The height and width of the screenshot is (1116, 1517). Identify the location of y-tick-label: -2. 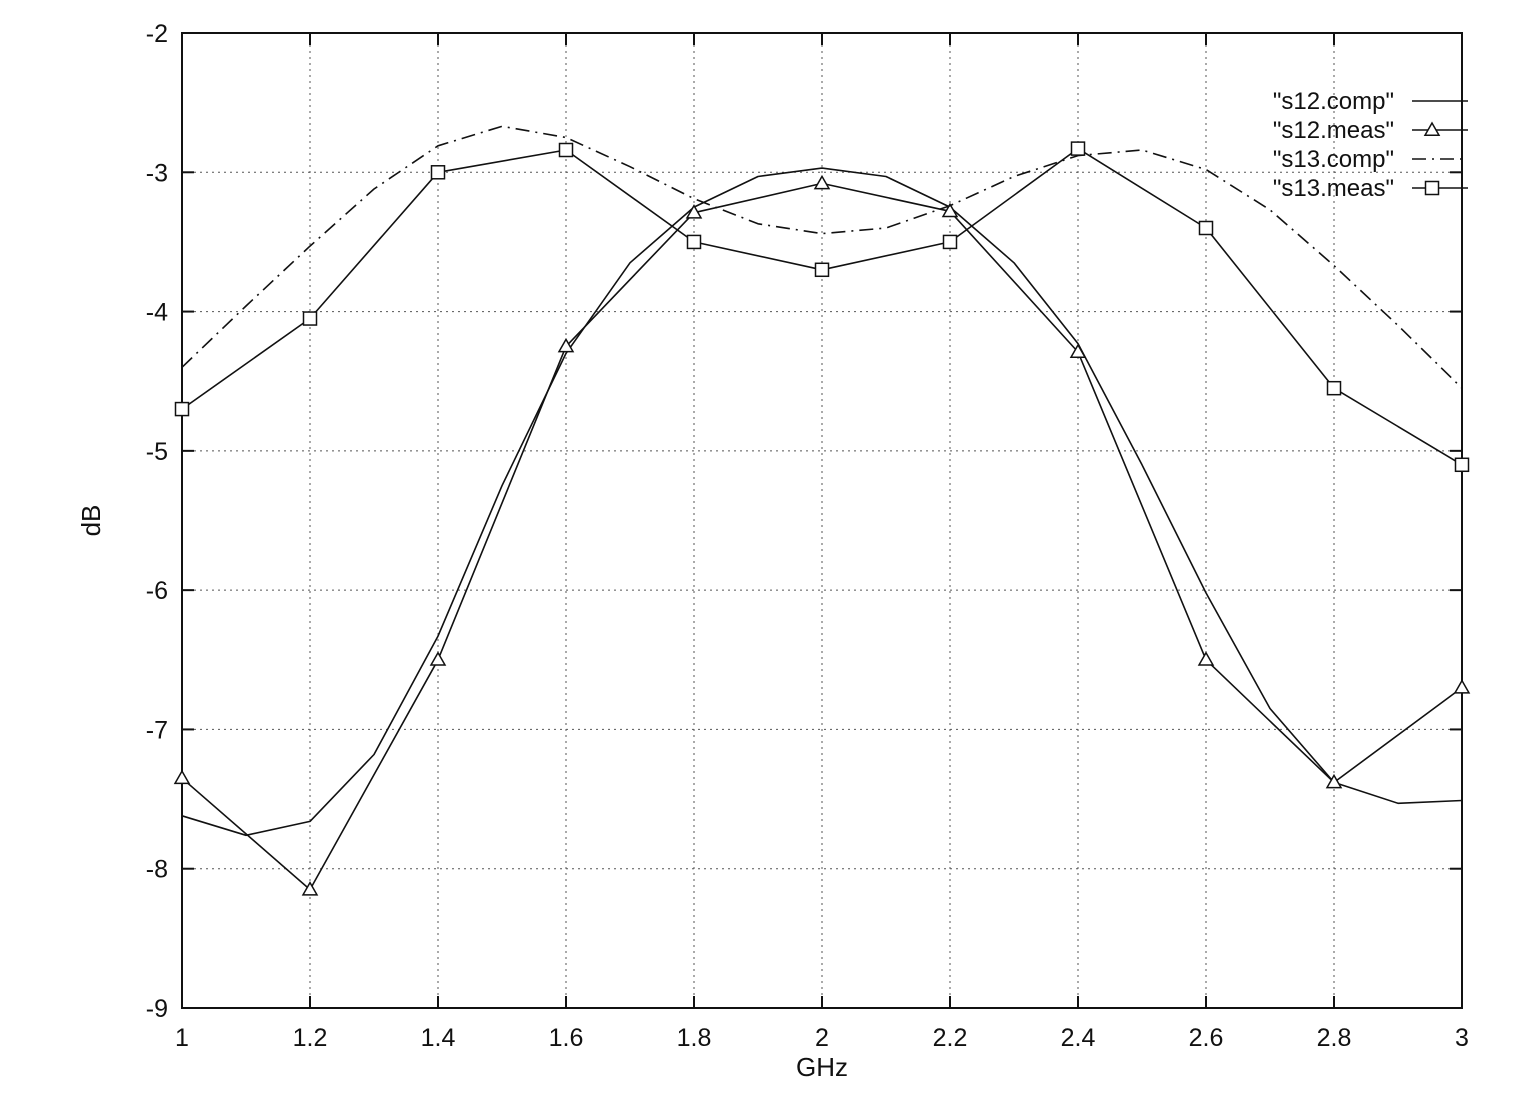
(157, 34).